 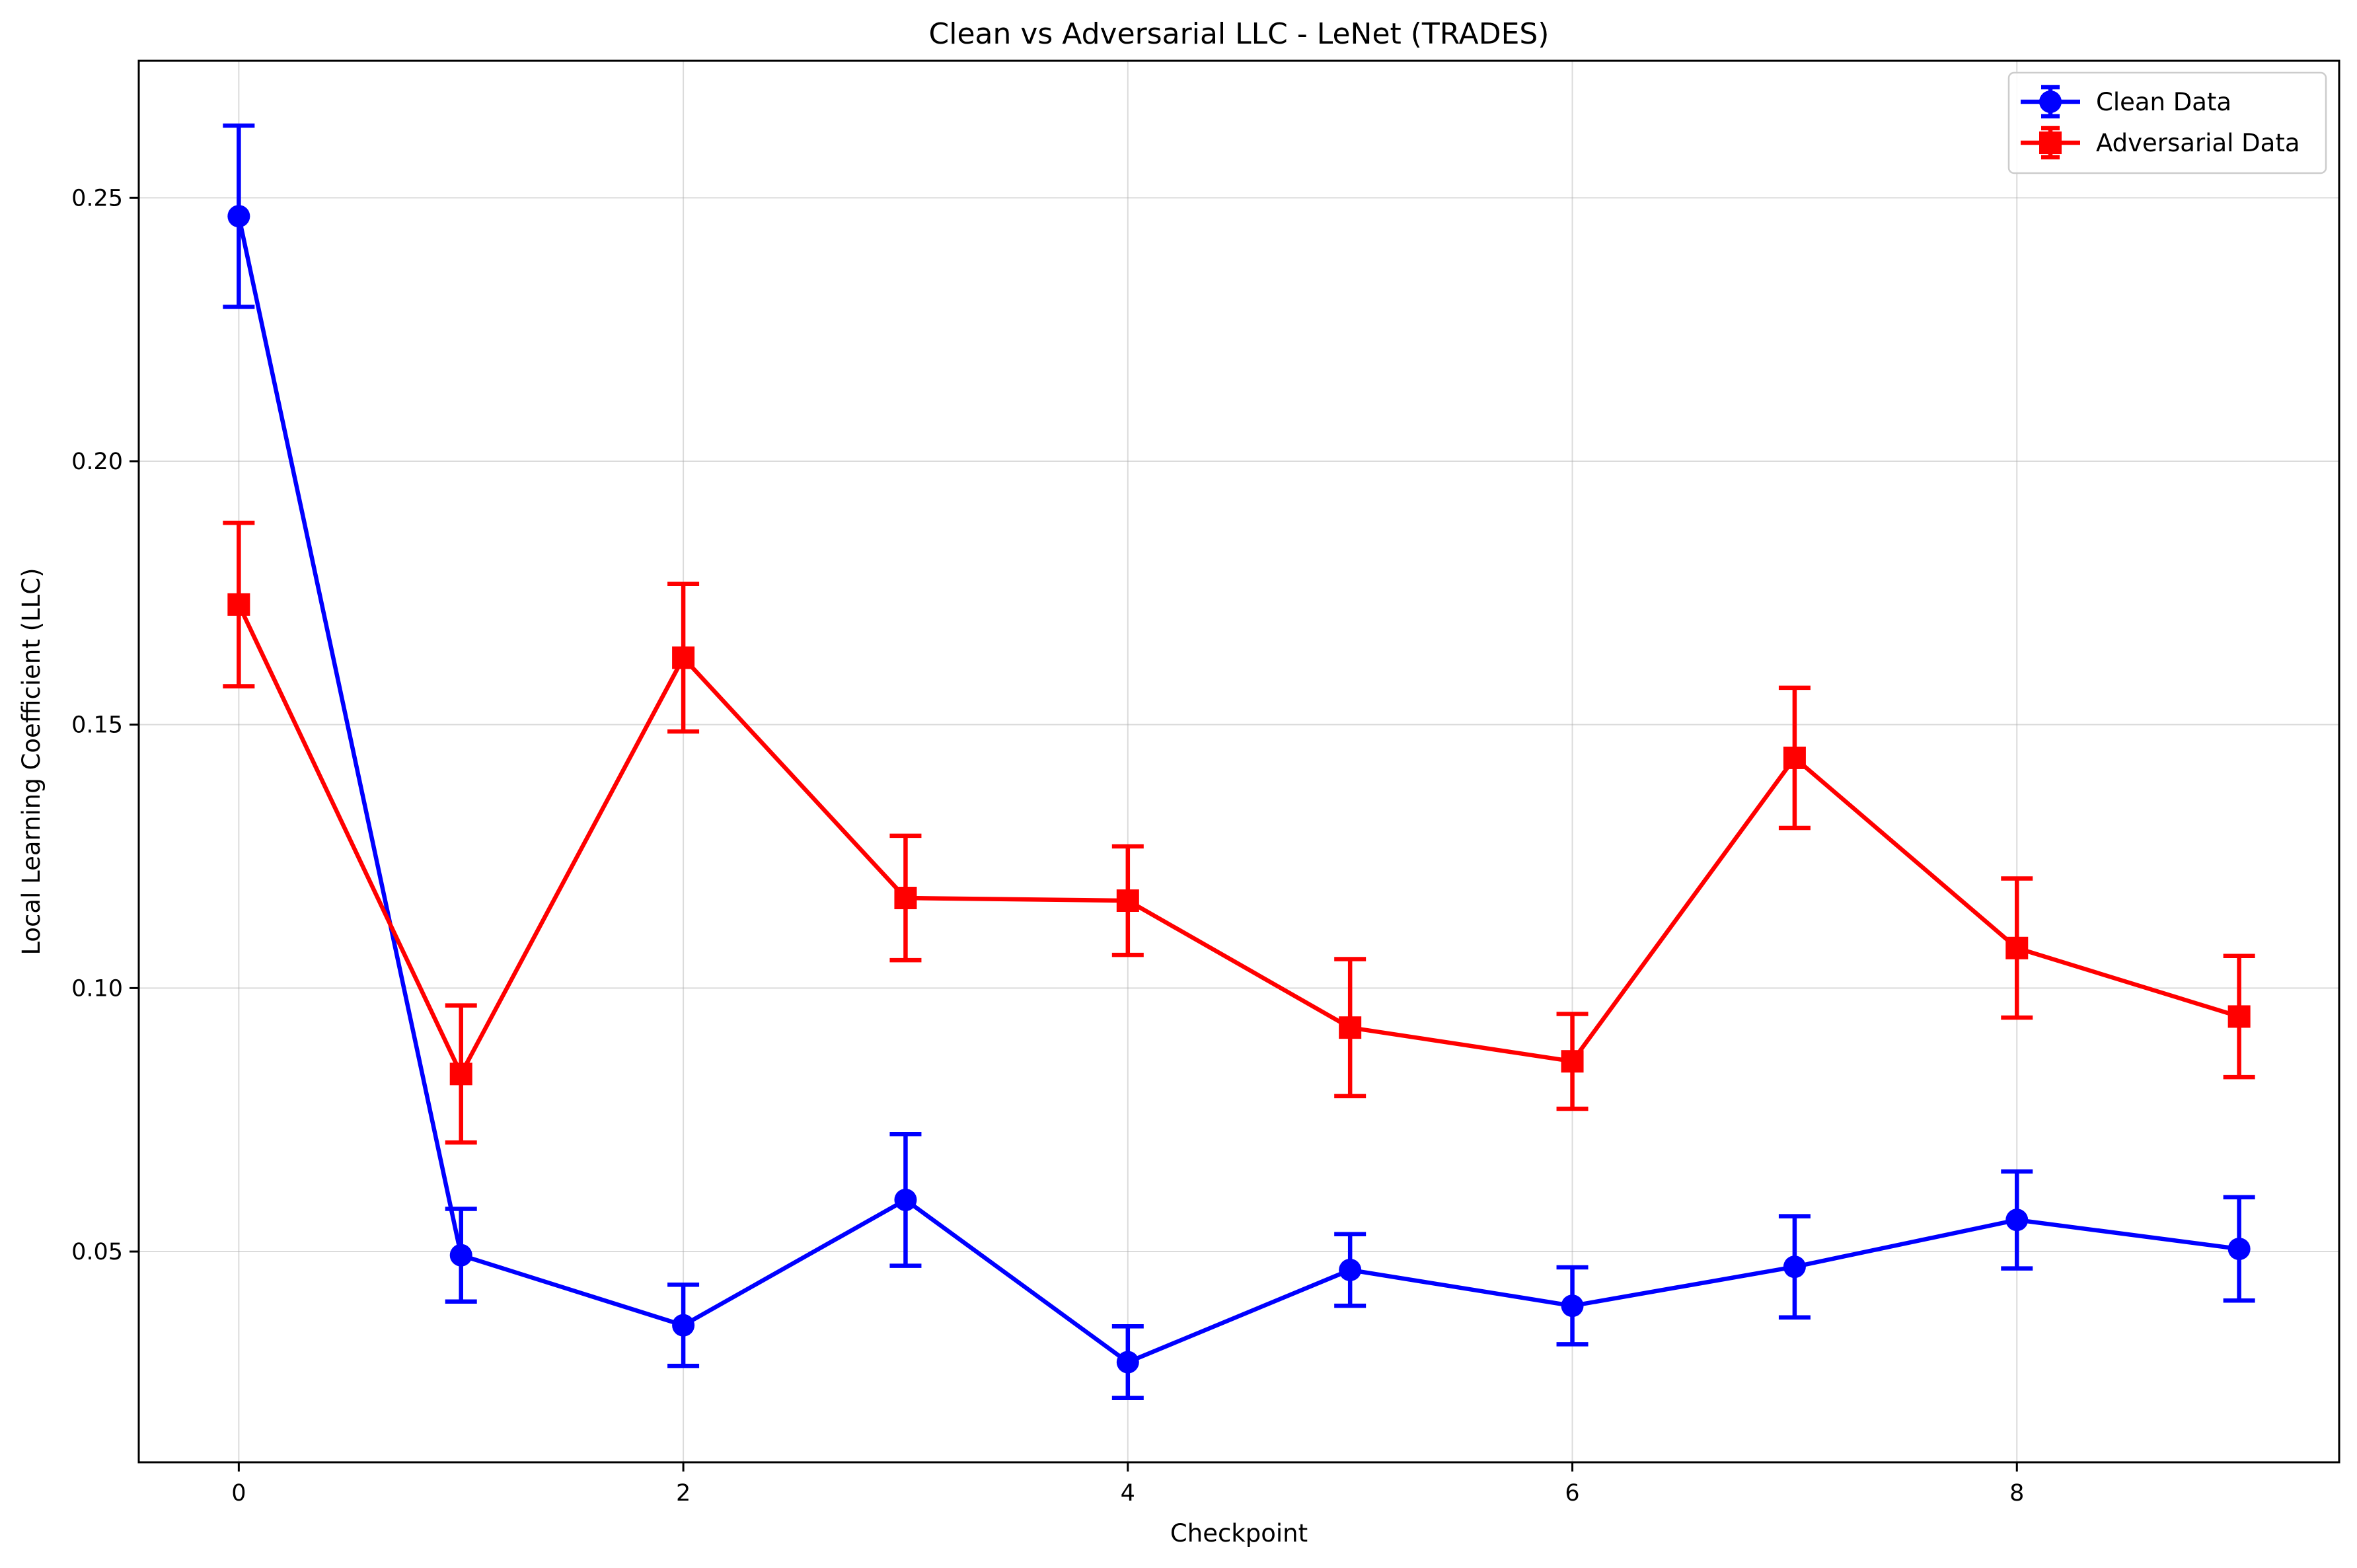 What do you see at coordinates (238, 1493) in the screenshot?
I see `x-tick-label: 0` at bounding box center [238, 1493].